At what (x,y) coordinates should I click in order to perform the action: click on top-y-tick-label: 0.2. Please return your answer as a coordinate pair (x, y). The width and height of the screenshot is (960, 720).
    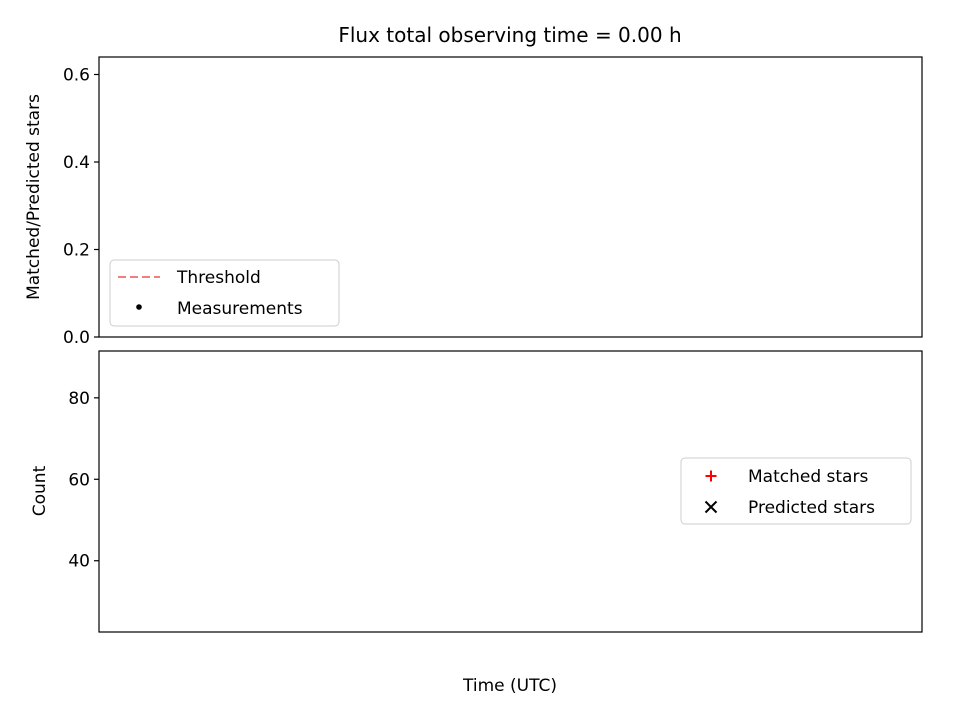
    Looking at the image, I should click on (76, 251).